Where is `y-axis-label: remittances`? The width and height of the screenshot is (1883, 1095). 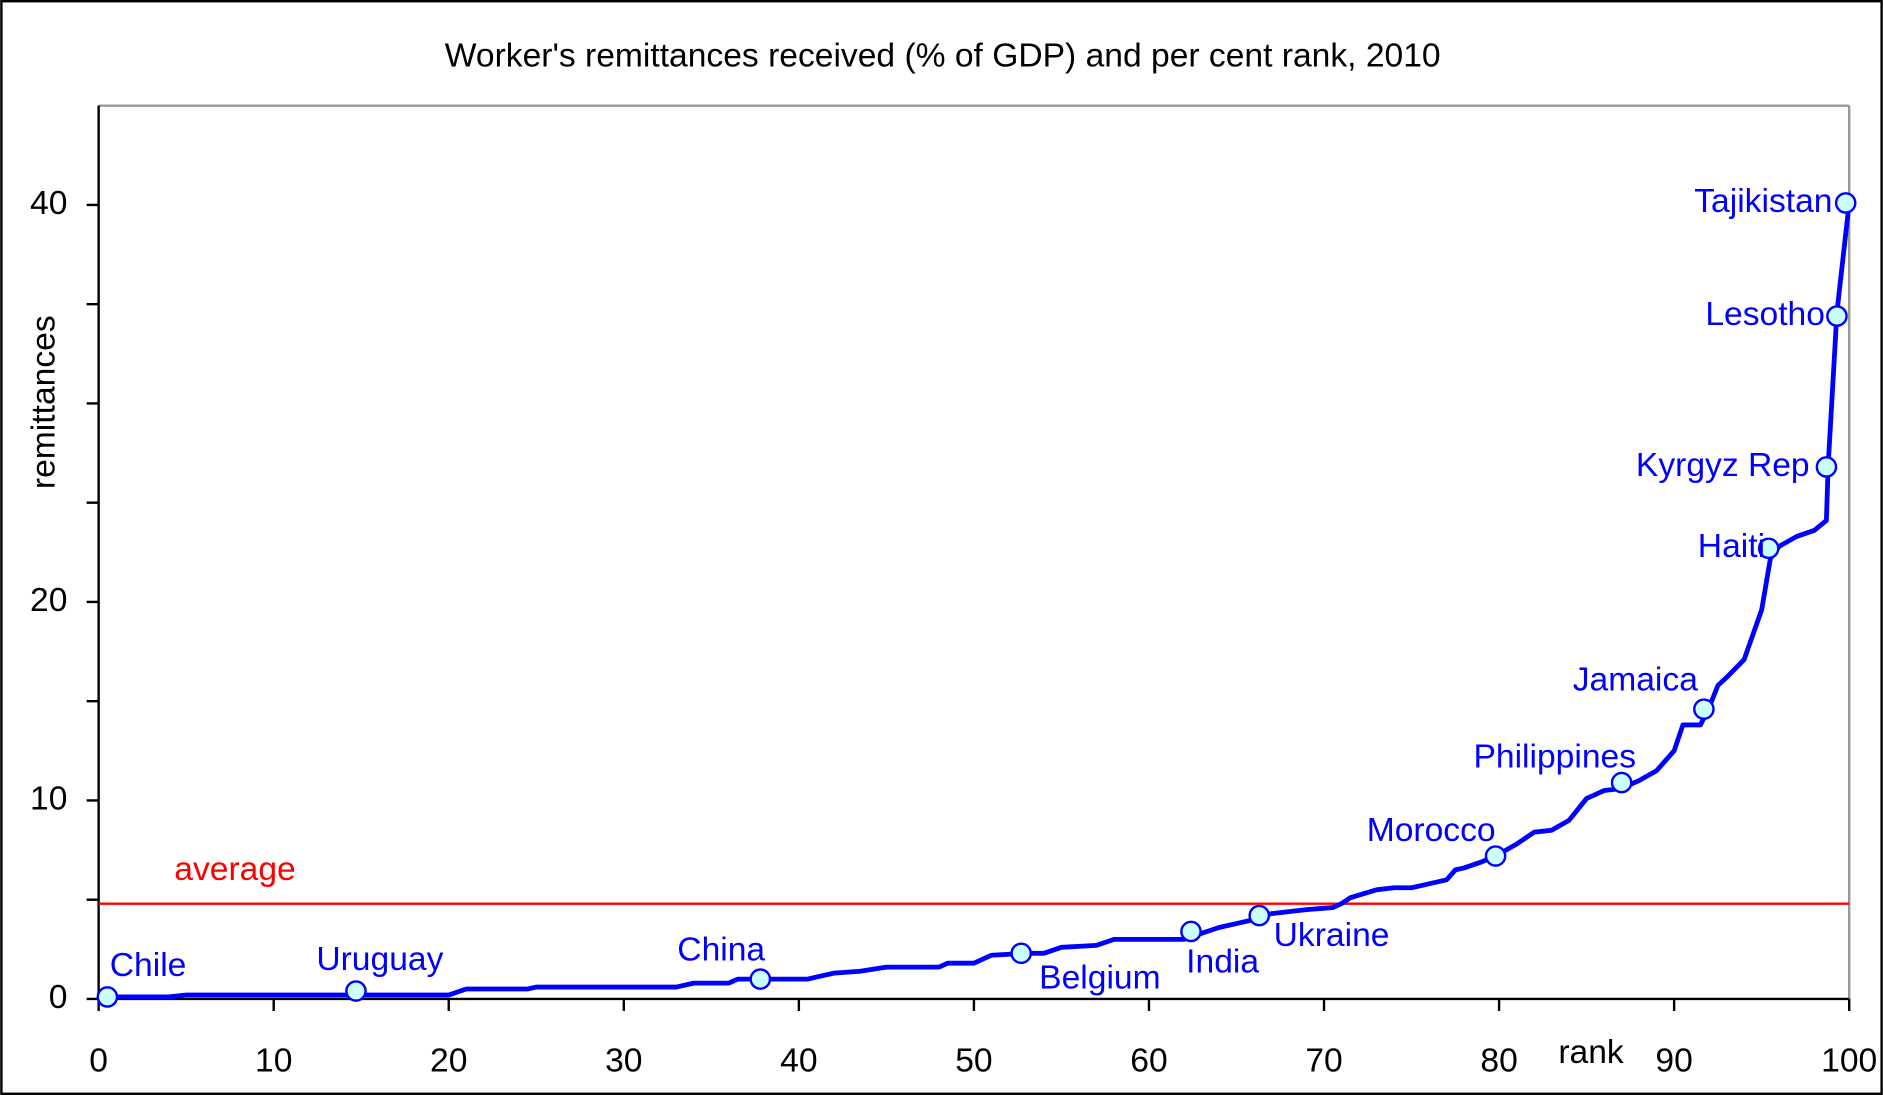
y-axis-label: remittances is located at coordinates (44, 402).